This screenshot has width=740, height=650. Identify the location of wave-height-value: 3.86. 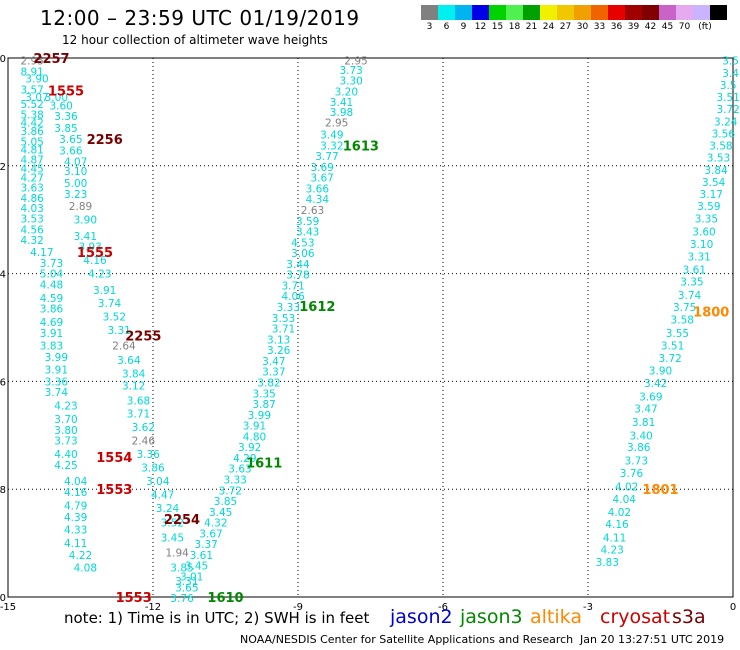
(153, 469).